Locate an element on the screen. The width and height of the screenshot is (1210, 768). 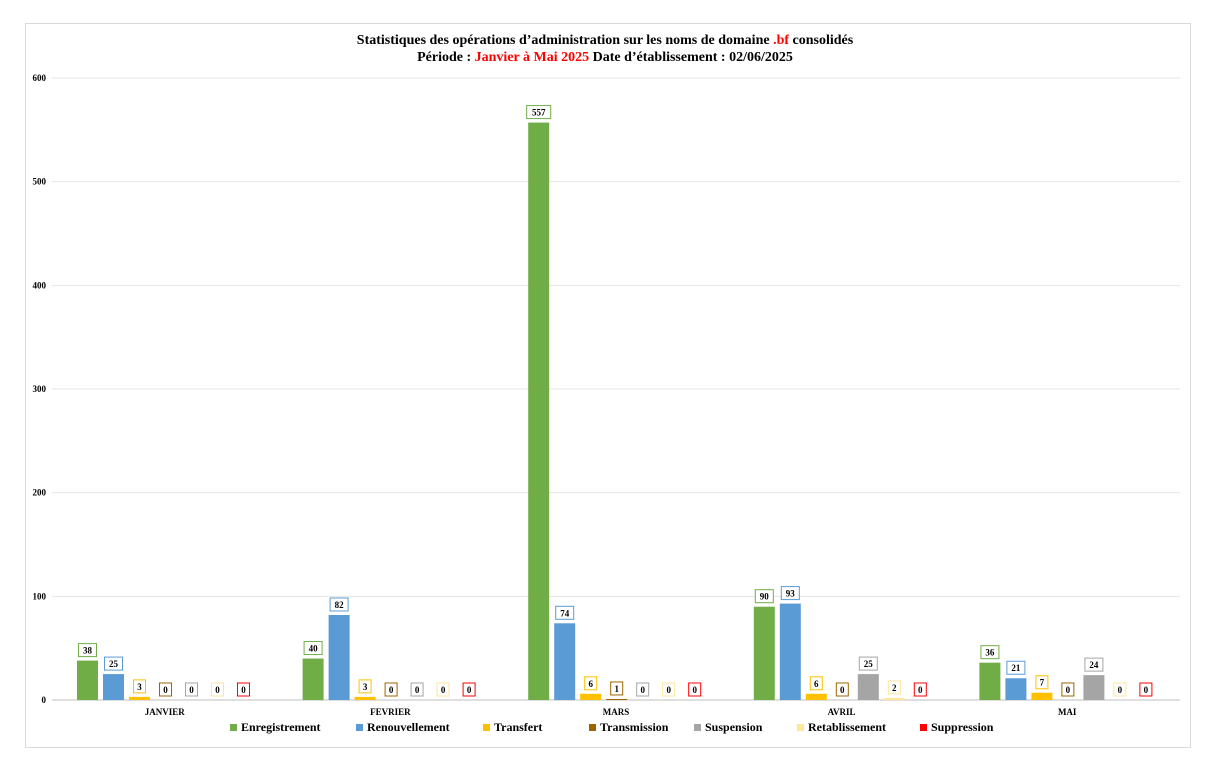
y-tick-label: 500 is located at coordinates (40, 182).